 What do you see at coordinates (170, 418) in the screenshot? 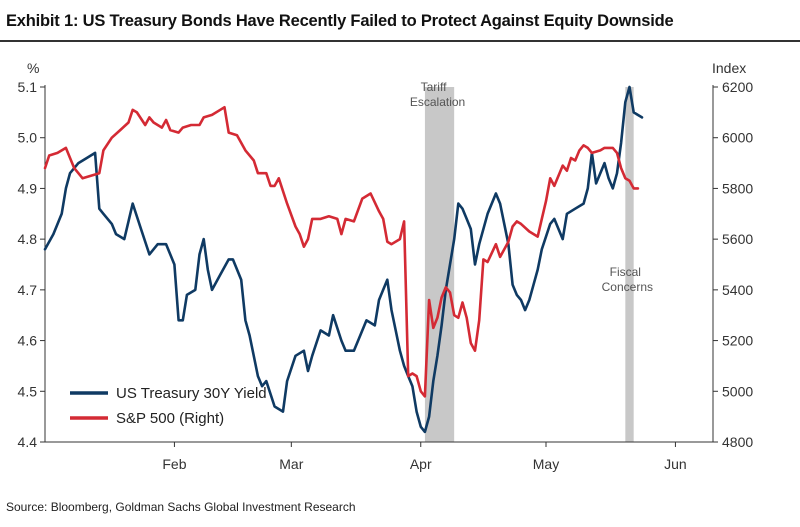
I see `legend-label: S&P 500 (Right)` at bounding box center [170, 418].